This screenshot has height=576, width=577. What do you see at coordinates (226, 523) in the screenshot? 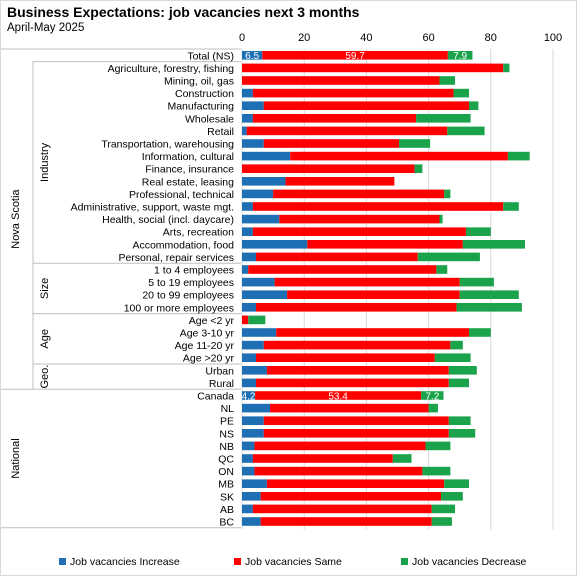
I see `category-label: BC` at bounding box center [226, 523].